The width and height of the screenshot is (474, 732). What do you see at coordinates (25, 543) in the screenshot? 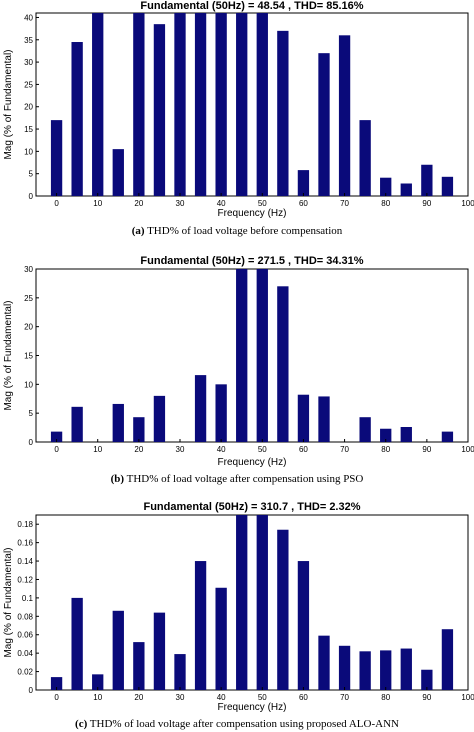
I see `y-tick-label: 0.16` at bounding box center [25, 543].